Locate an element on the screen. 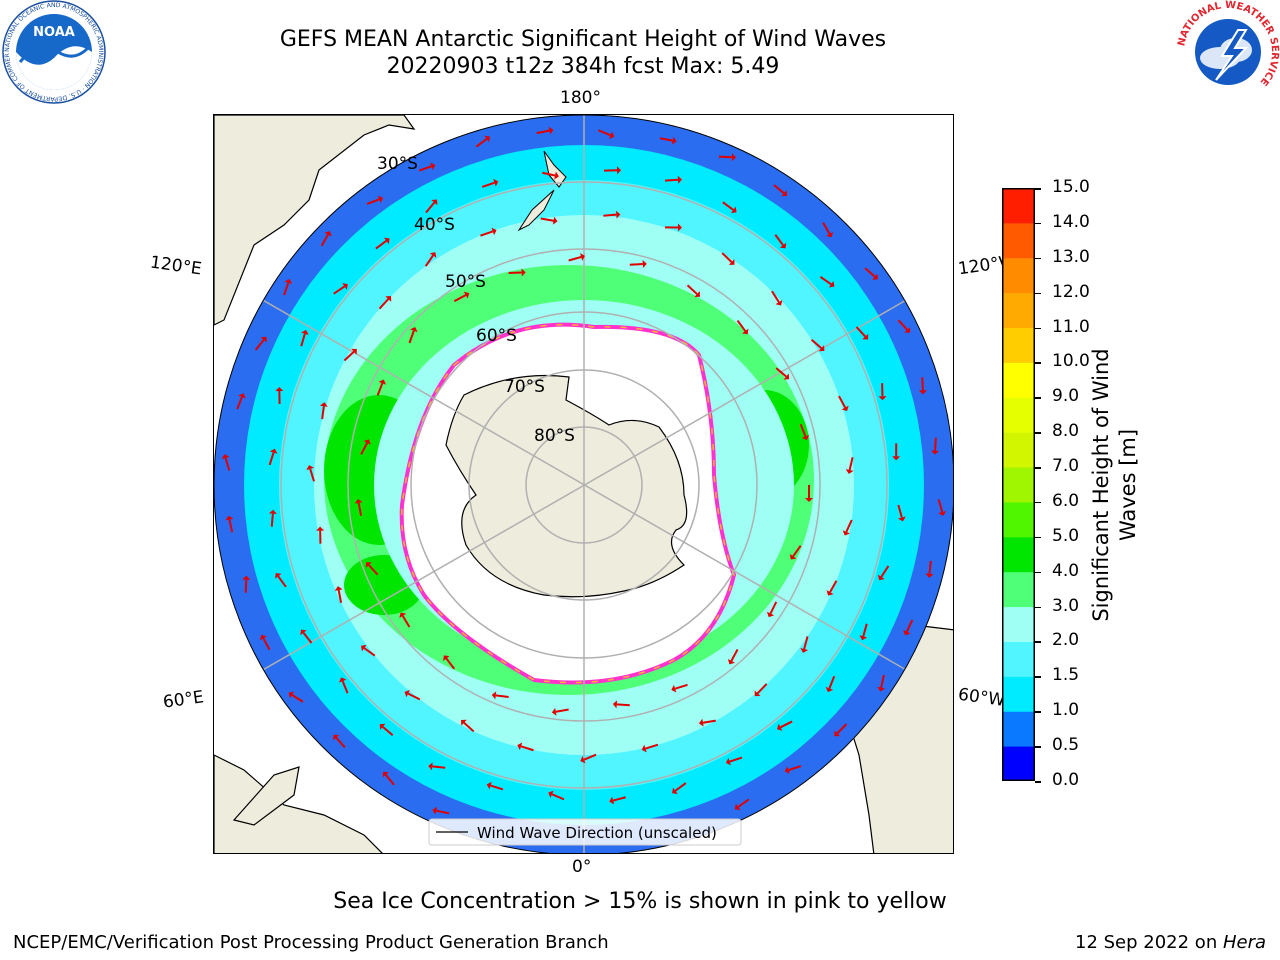 The height and width of the screenshot is (960, 1280). lat-label-60s: 60°S is located at coordinates (496, 336).